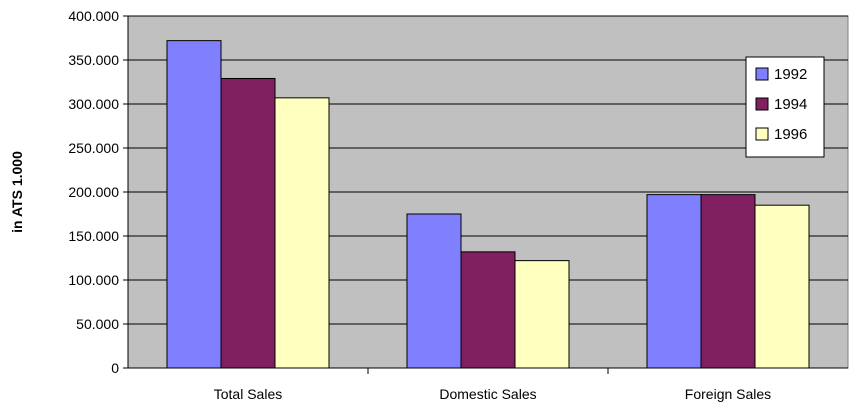  I want to click on y-tick-label: 150.000, so click(93, 236).